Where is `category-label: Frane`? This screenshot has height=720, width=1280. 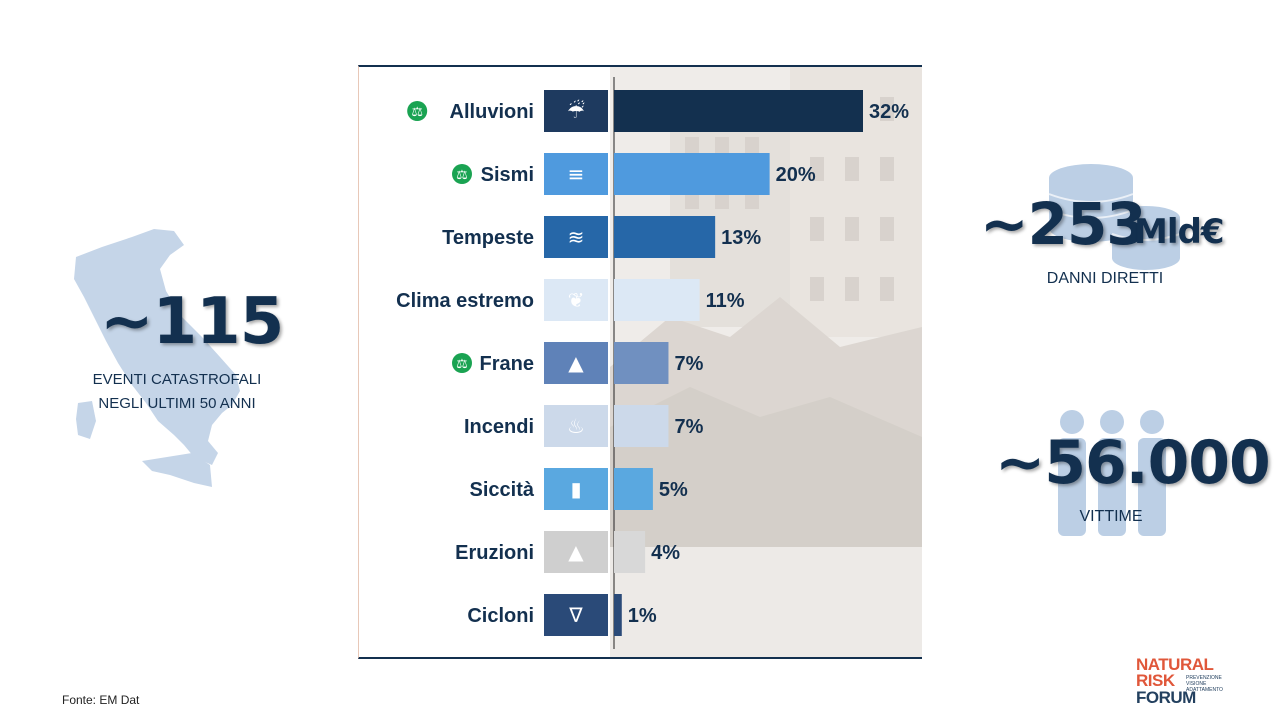 category-label: Frane is located at coordinates (507, 364).